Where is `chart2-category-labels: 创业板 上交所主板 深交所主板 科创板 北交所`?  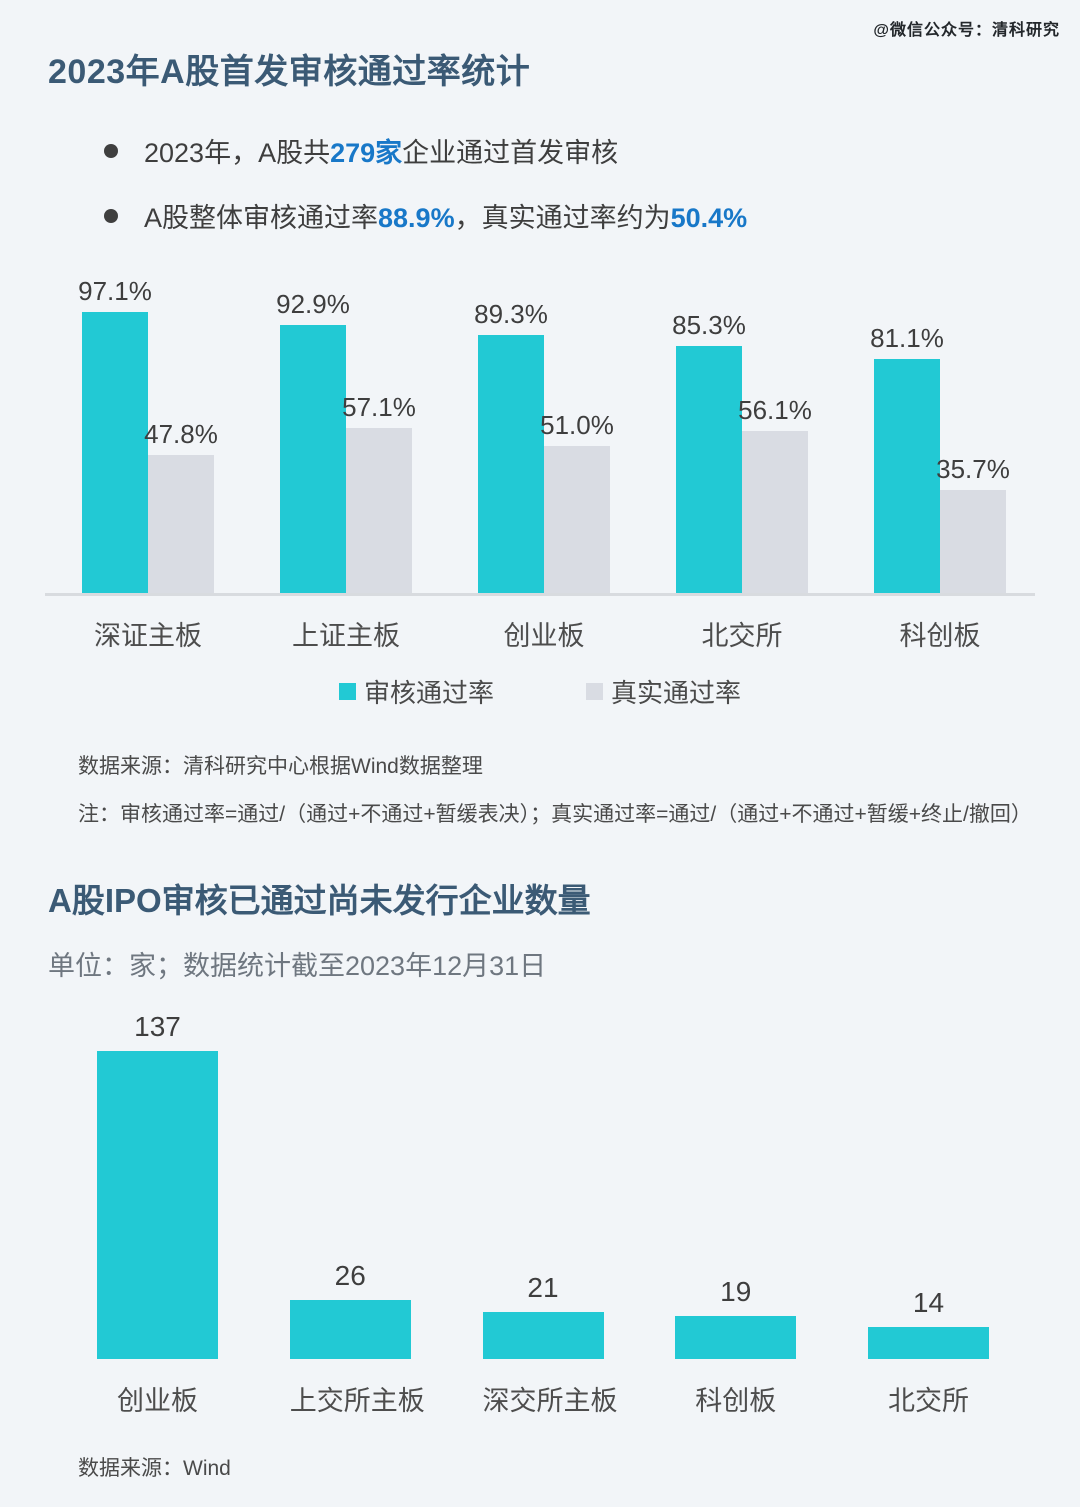
chart2-category-labels: 创业板 上交所主板 深交所主板 科创板 北交所 is located at coordinates (540, 1398).